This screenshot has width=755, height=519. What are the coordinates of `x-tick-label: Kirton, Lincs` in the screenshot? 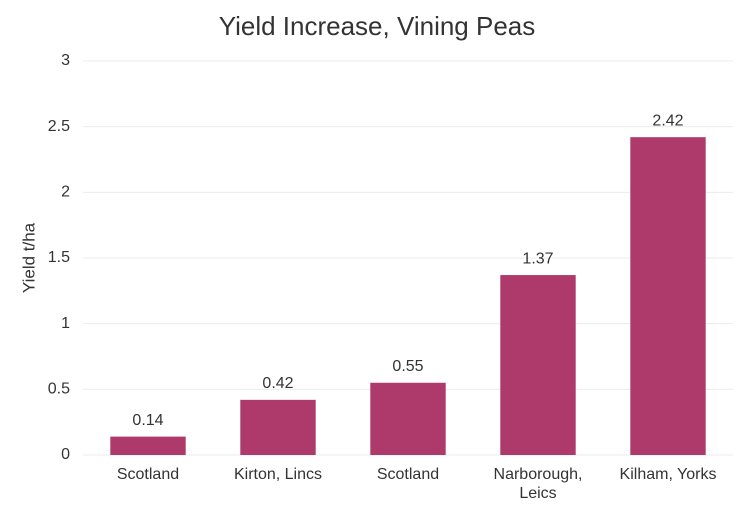 It's located at (278, 474).